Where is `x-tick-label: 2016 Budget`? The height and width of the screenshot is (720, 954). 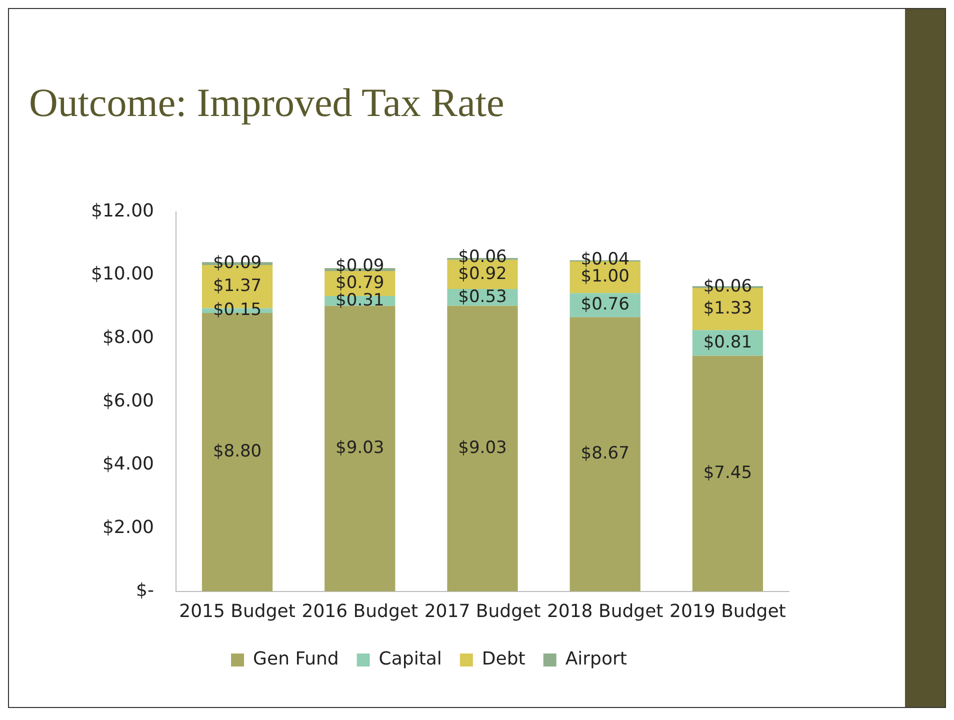
x-tick-label: 2016 Budget is located at coordinates (360, 611).